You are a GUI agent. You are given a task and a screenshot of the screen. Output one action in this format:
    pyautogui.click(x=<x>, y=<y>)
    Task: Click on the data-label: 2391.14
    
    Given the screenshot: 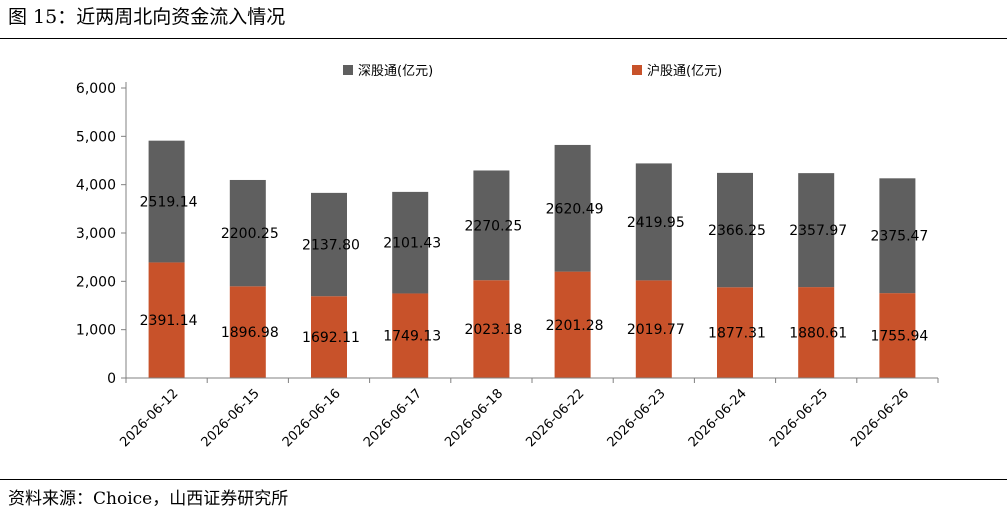 What is the action you would take?
    pyautogui.click(x=169, y=321)
    